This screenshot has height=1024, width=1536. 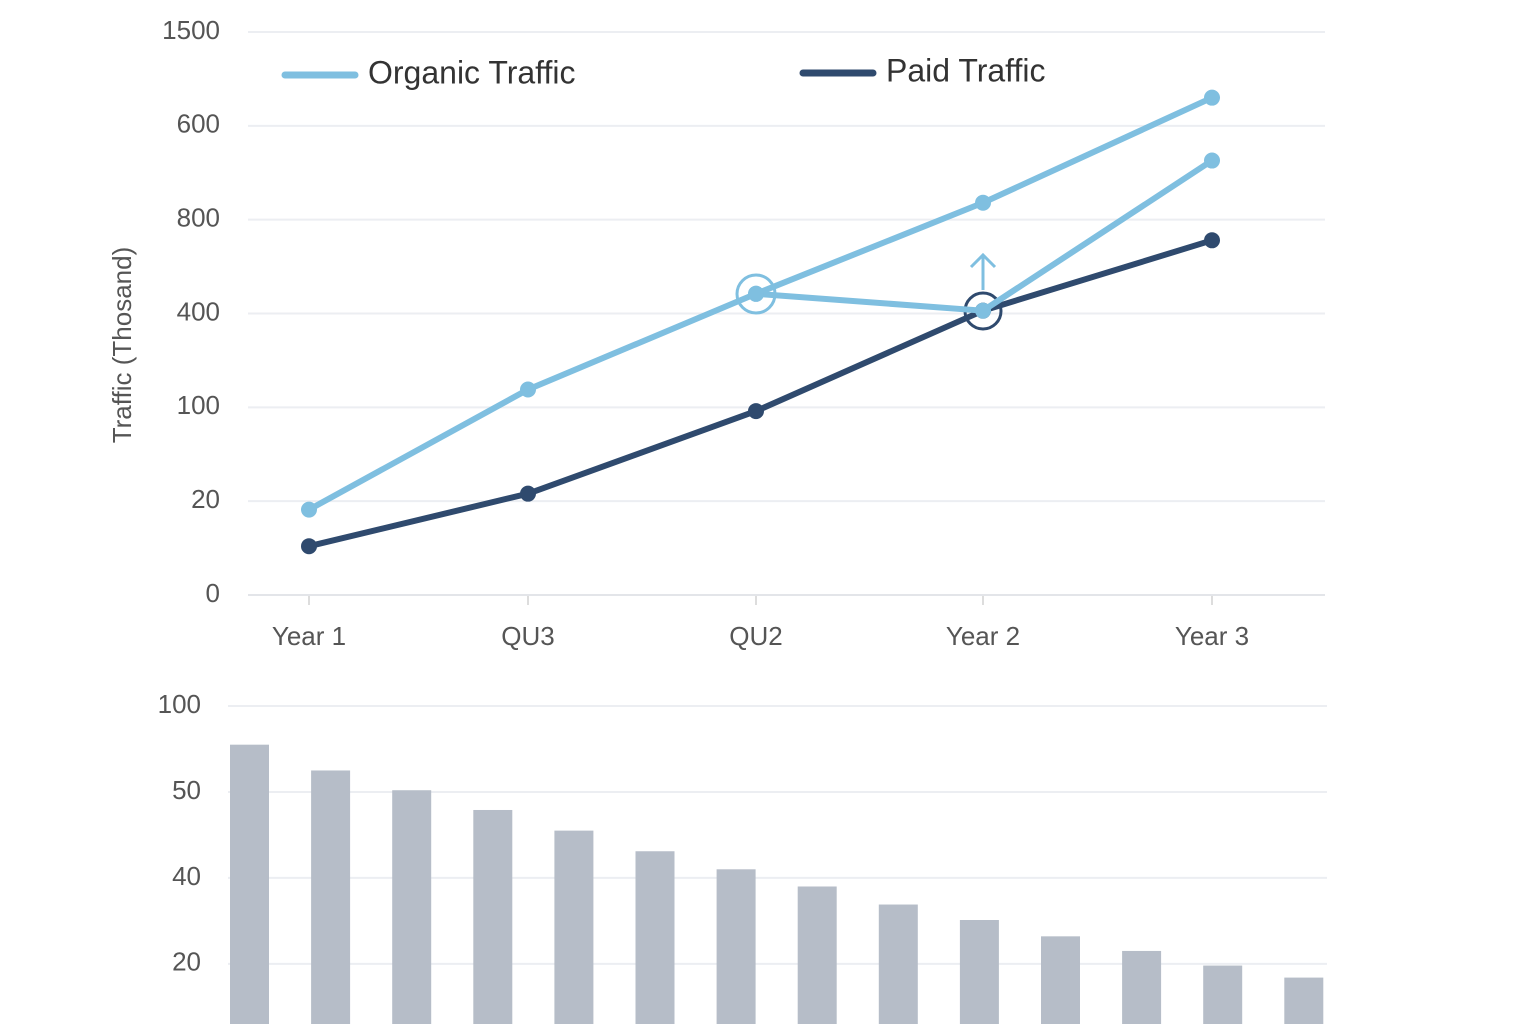 I want to click on x-tick-label: Year 2, so click(x=983, y=636).